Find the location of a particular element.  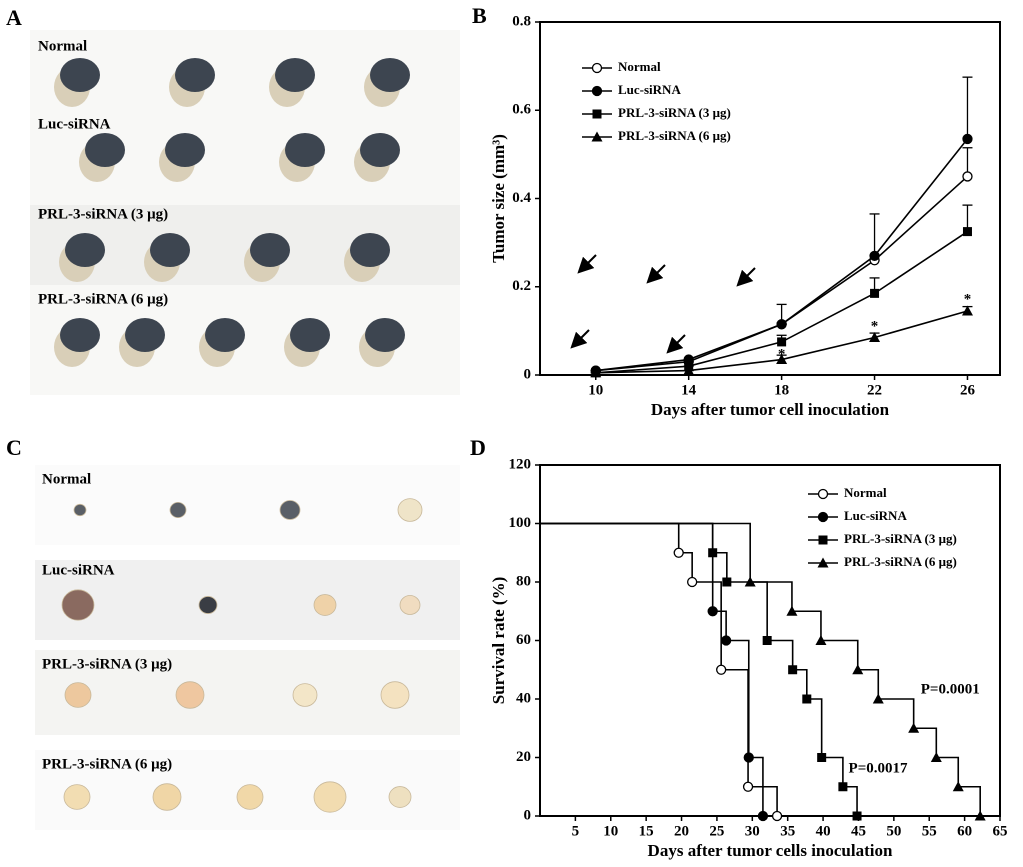

x-tick-label: 50 is located at coordinates (893, 831).